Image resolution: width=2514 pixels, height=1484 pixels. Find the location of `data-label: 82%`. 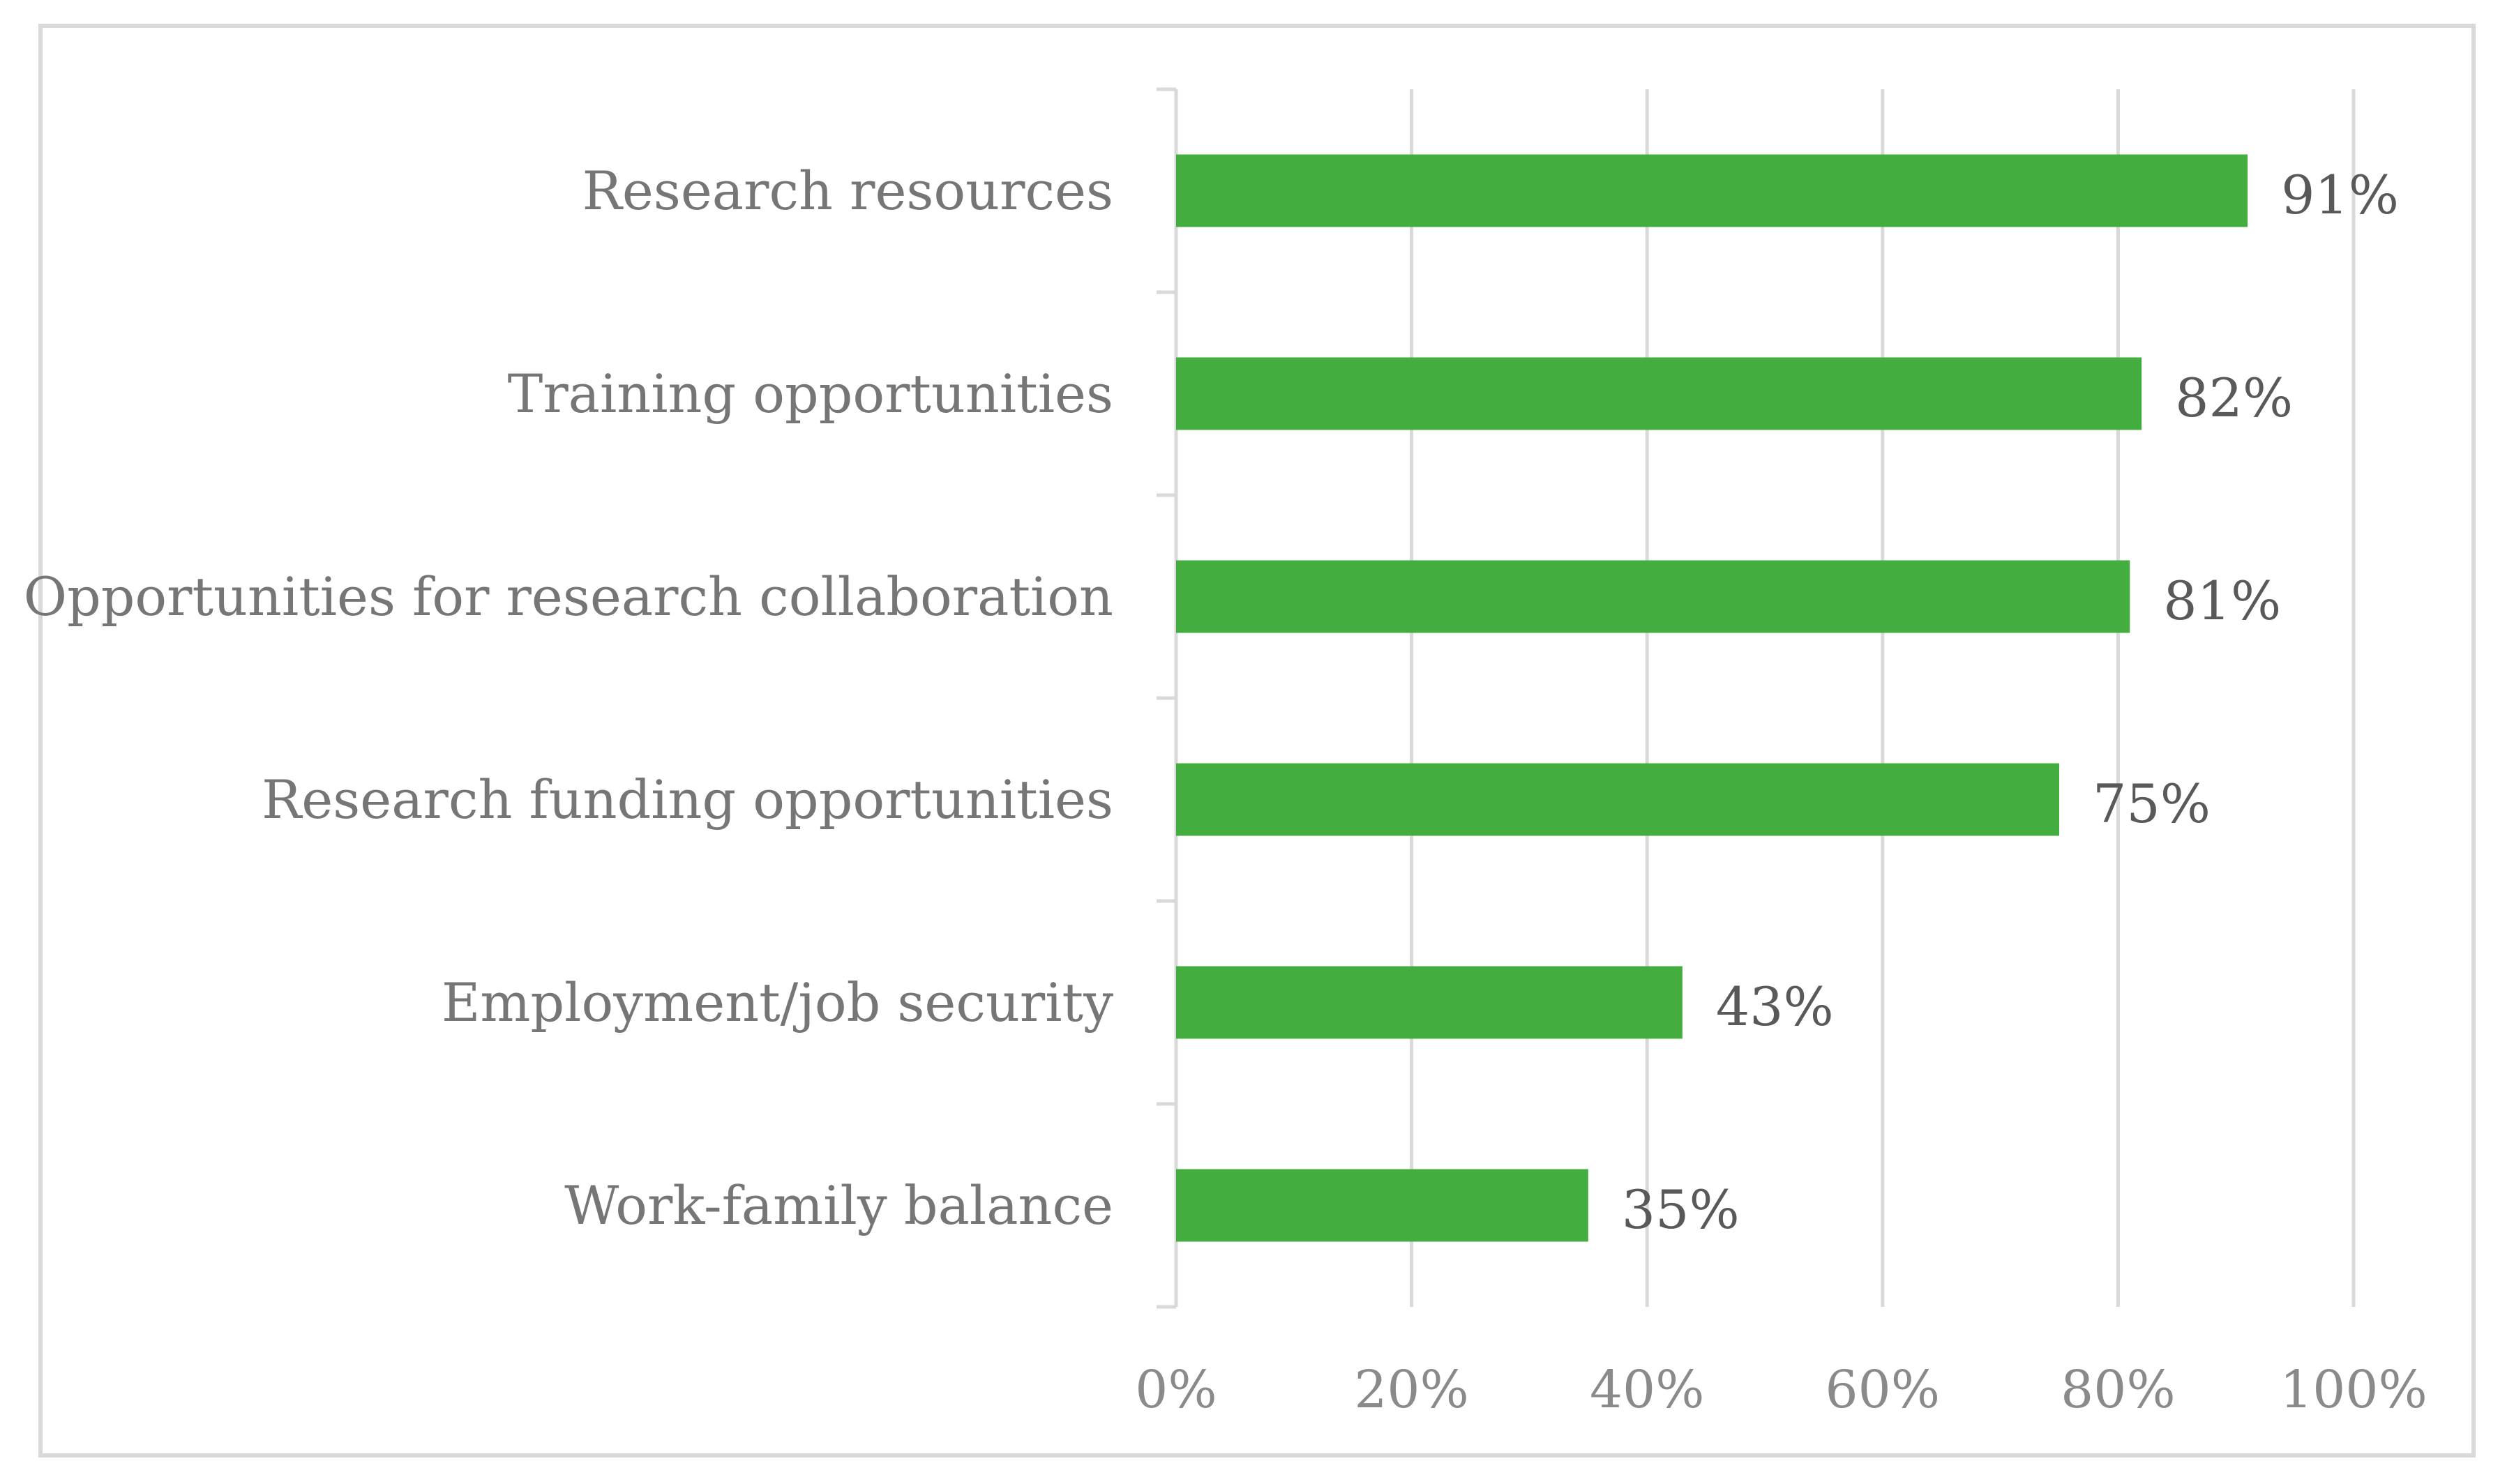

data-label: 82% is located at coordinates (2234, 398).